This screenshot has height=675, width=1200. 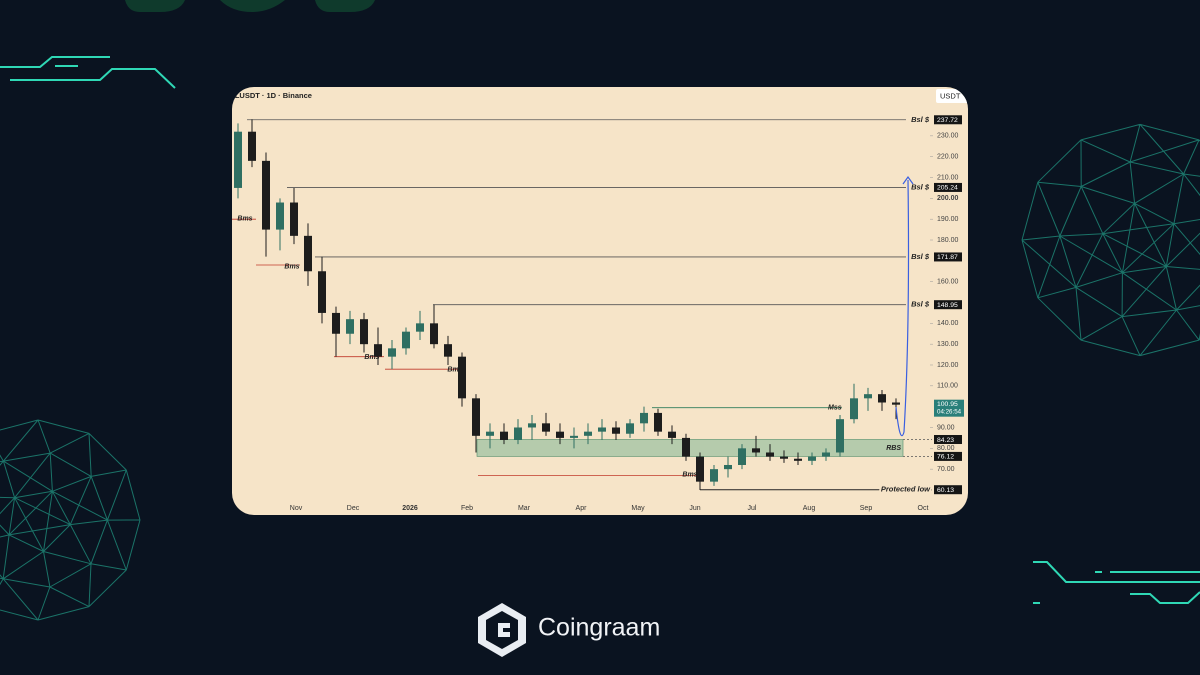 What do you see at coordinates (948, 219) in the screenshot?
I see `y-tick-label: 190.00` at bounding box center [948, 219].